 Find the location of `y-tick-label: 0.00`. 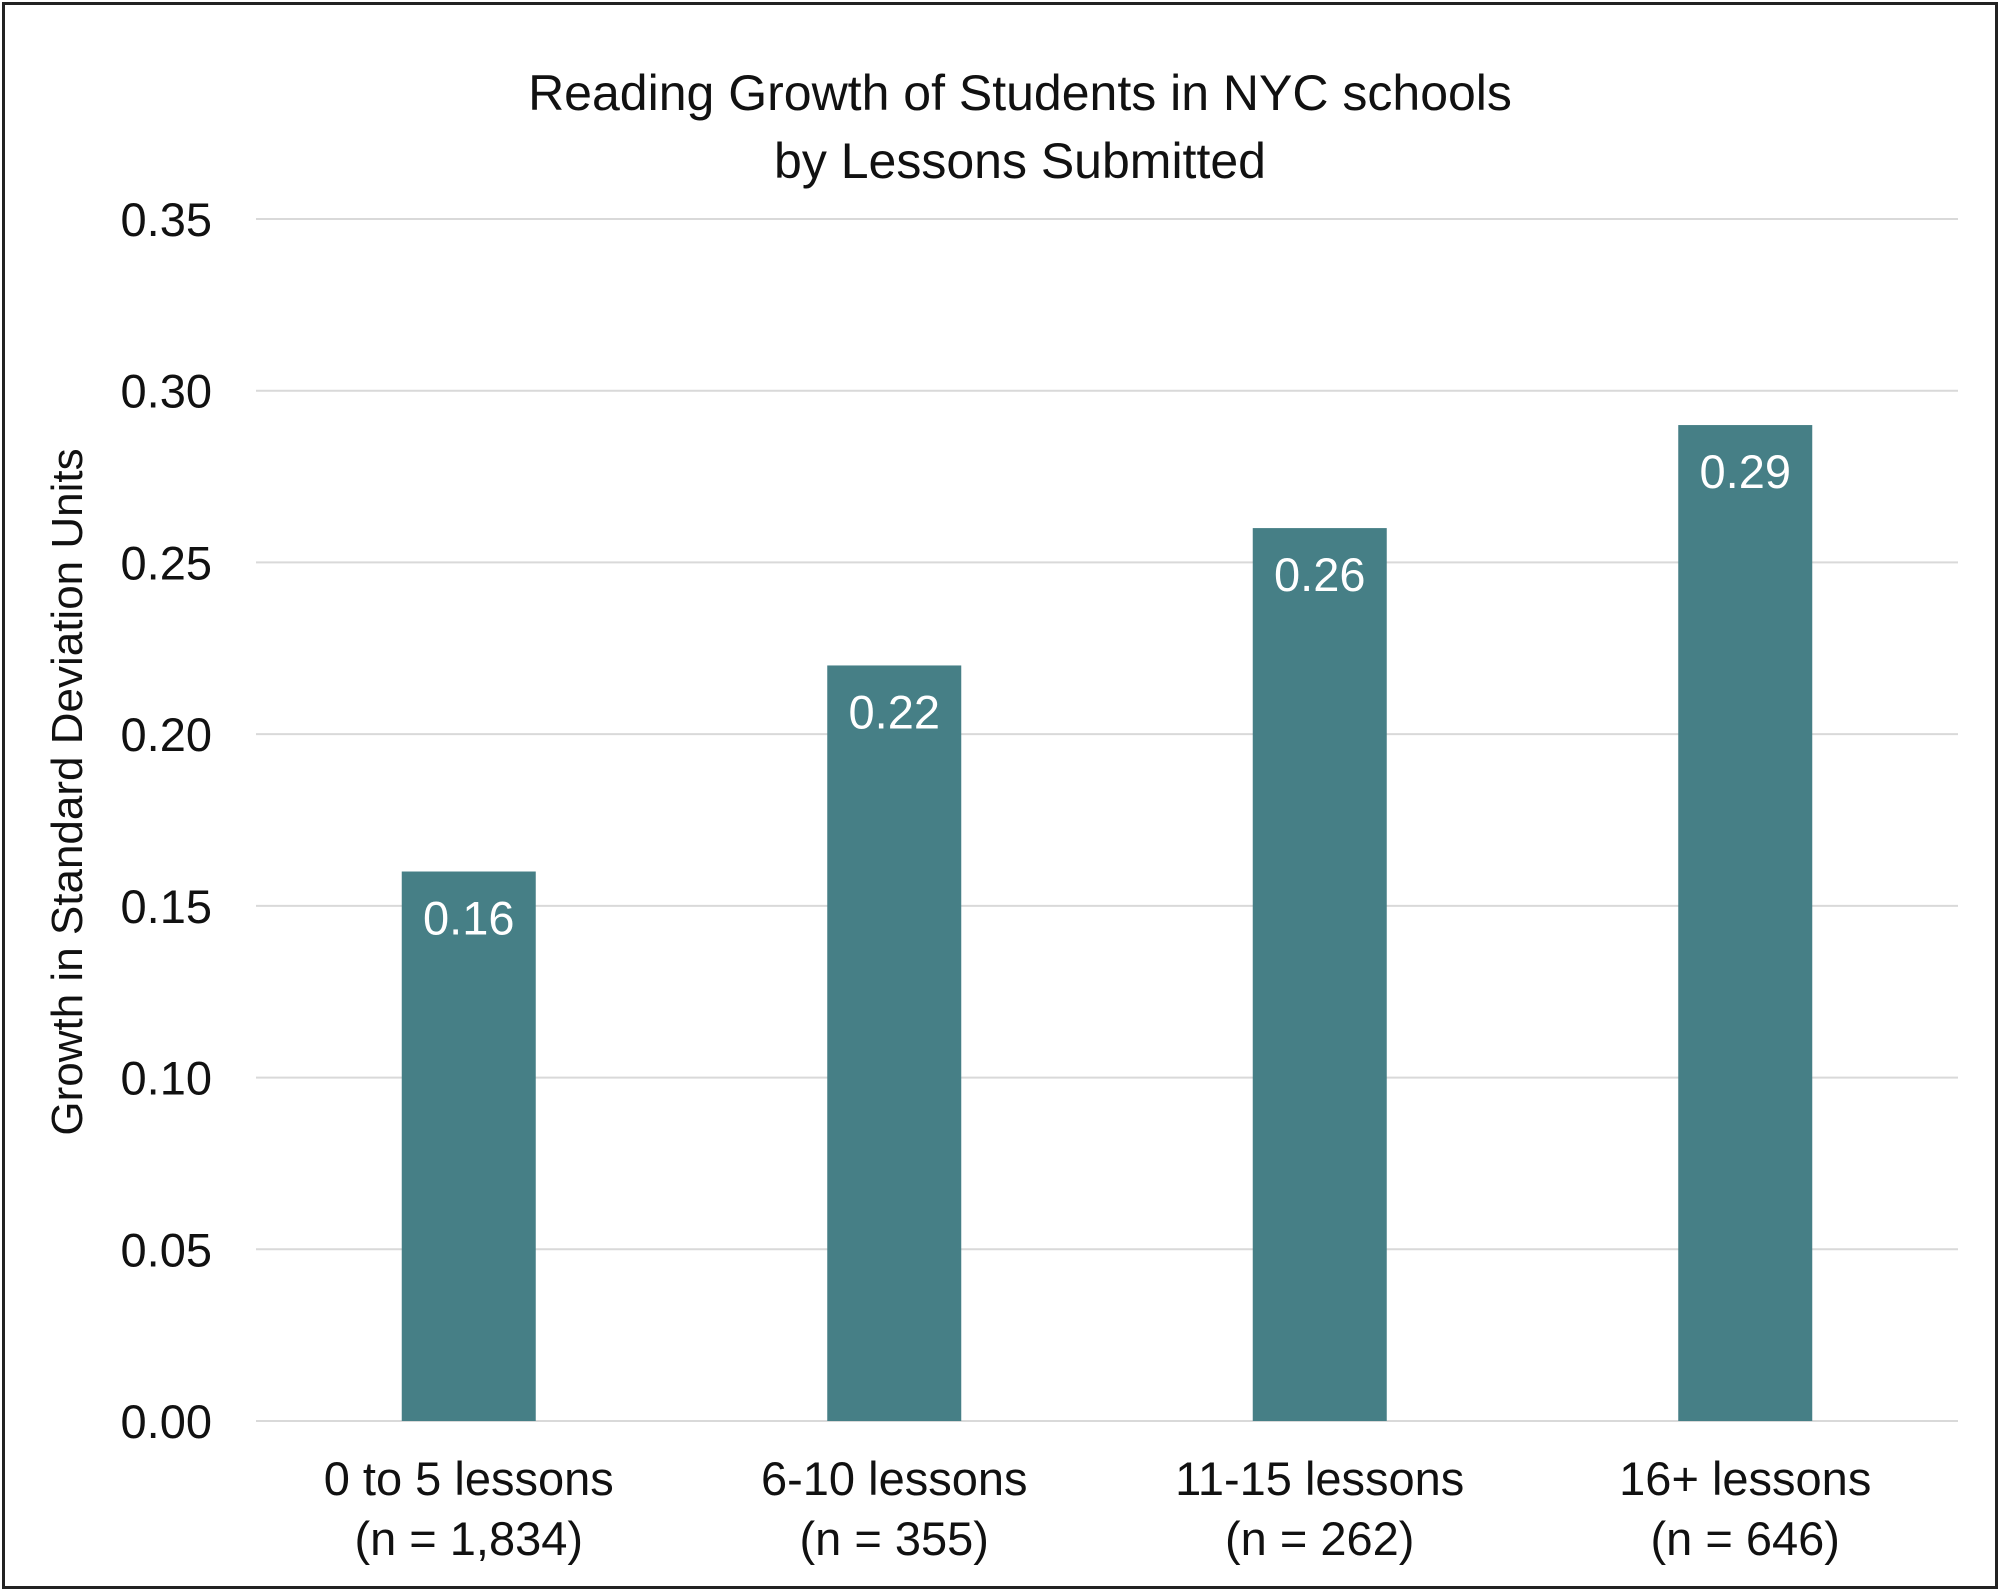

y-tick-label: 0.00 is located at coordinates (166, 1421).